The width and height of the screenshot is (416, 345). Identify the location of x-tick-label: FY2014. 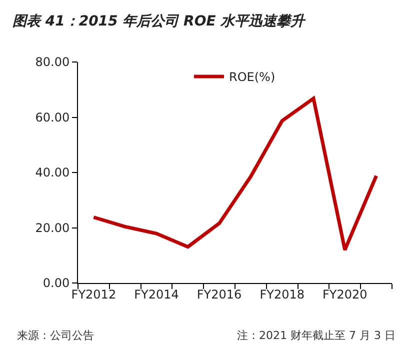
(156, 294).